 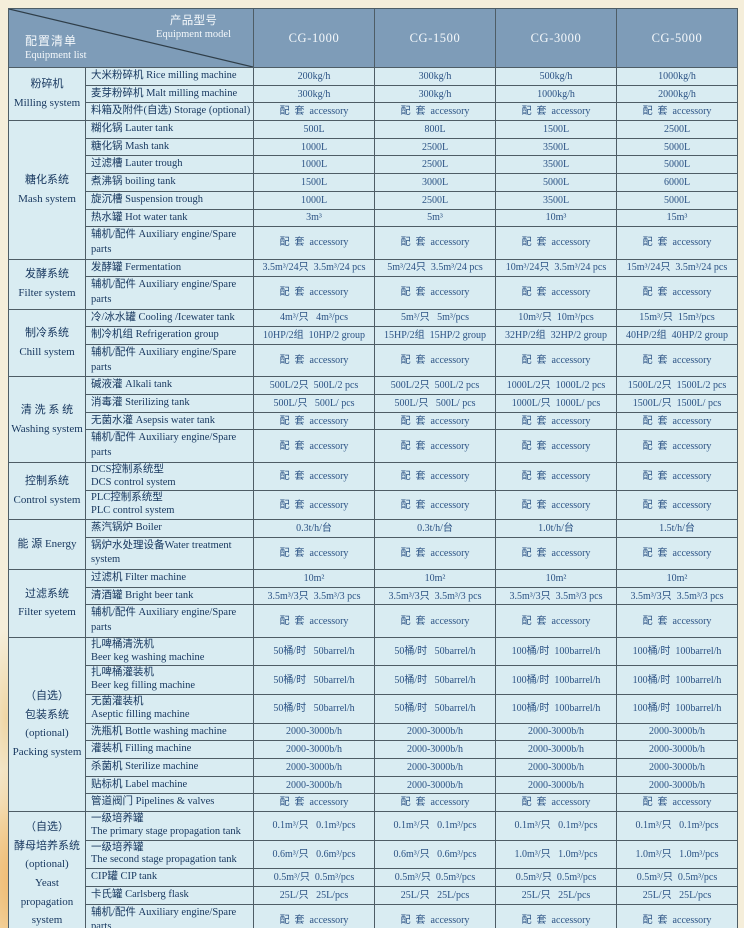 What do you see at coordinates (131, 38) in the screenshot?
I see `diagonal-divider-line` at bounding box center [131, 38].